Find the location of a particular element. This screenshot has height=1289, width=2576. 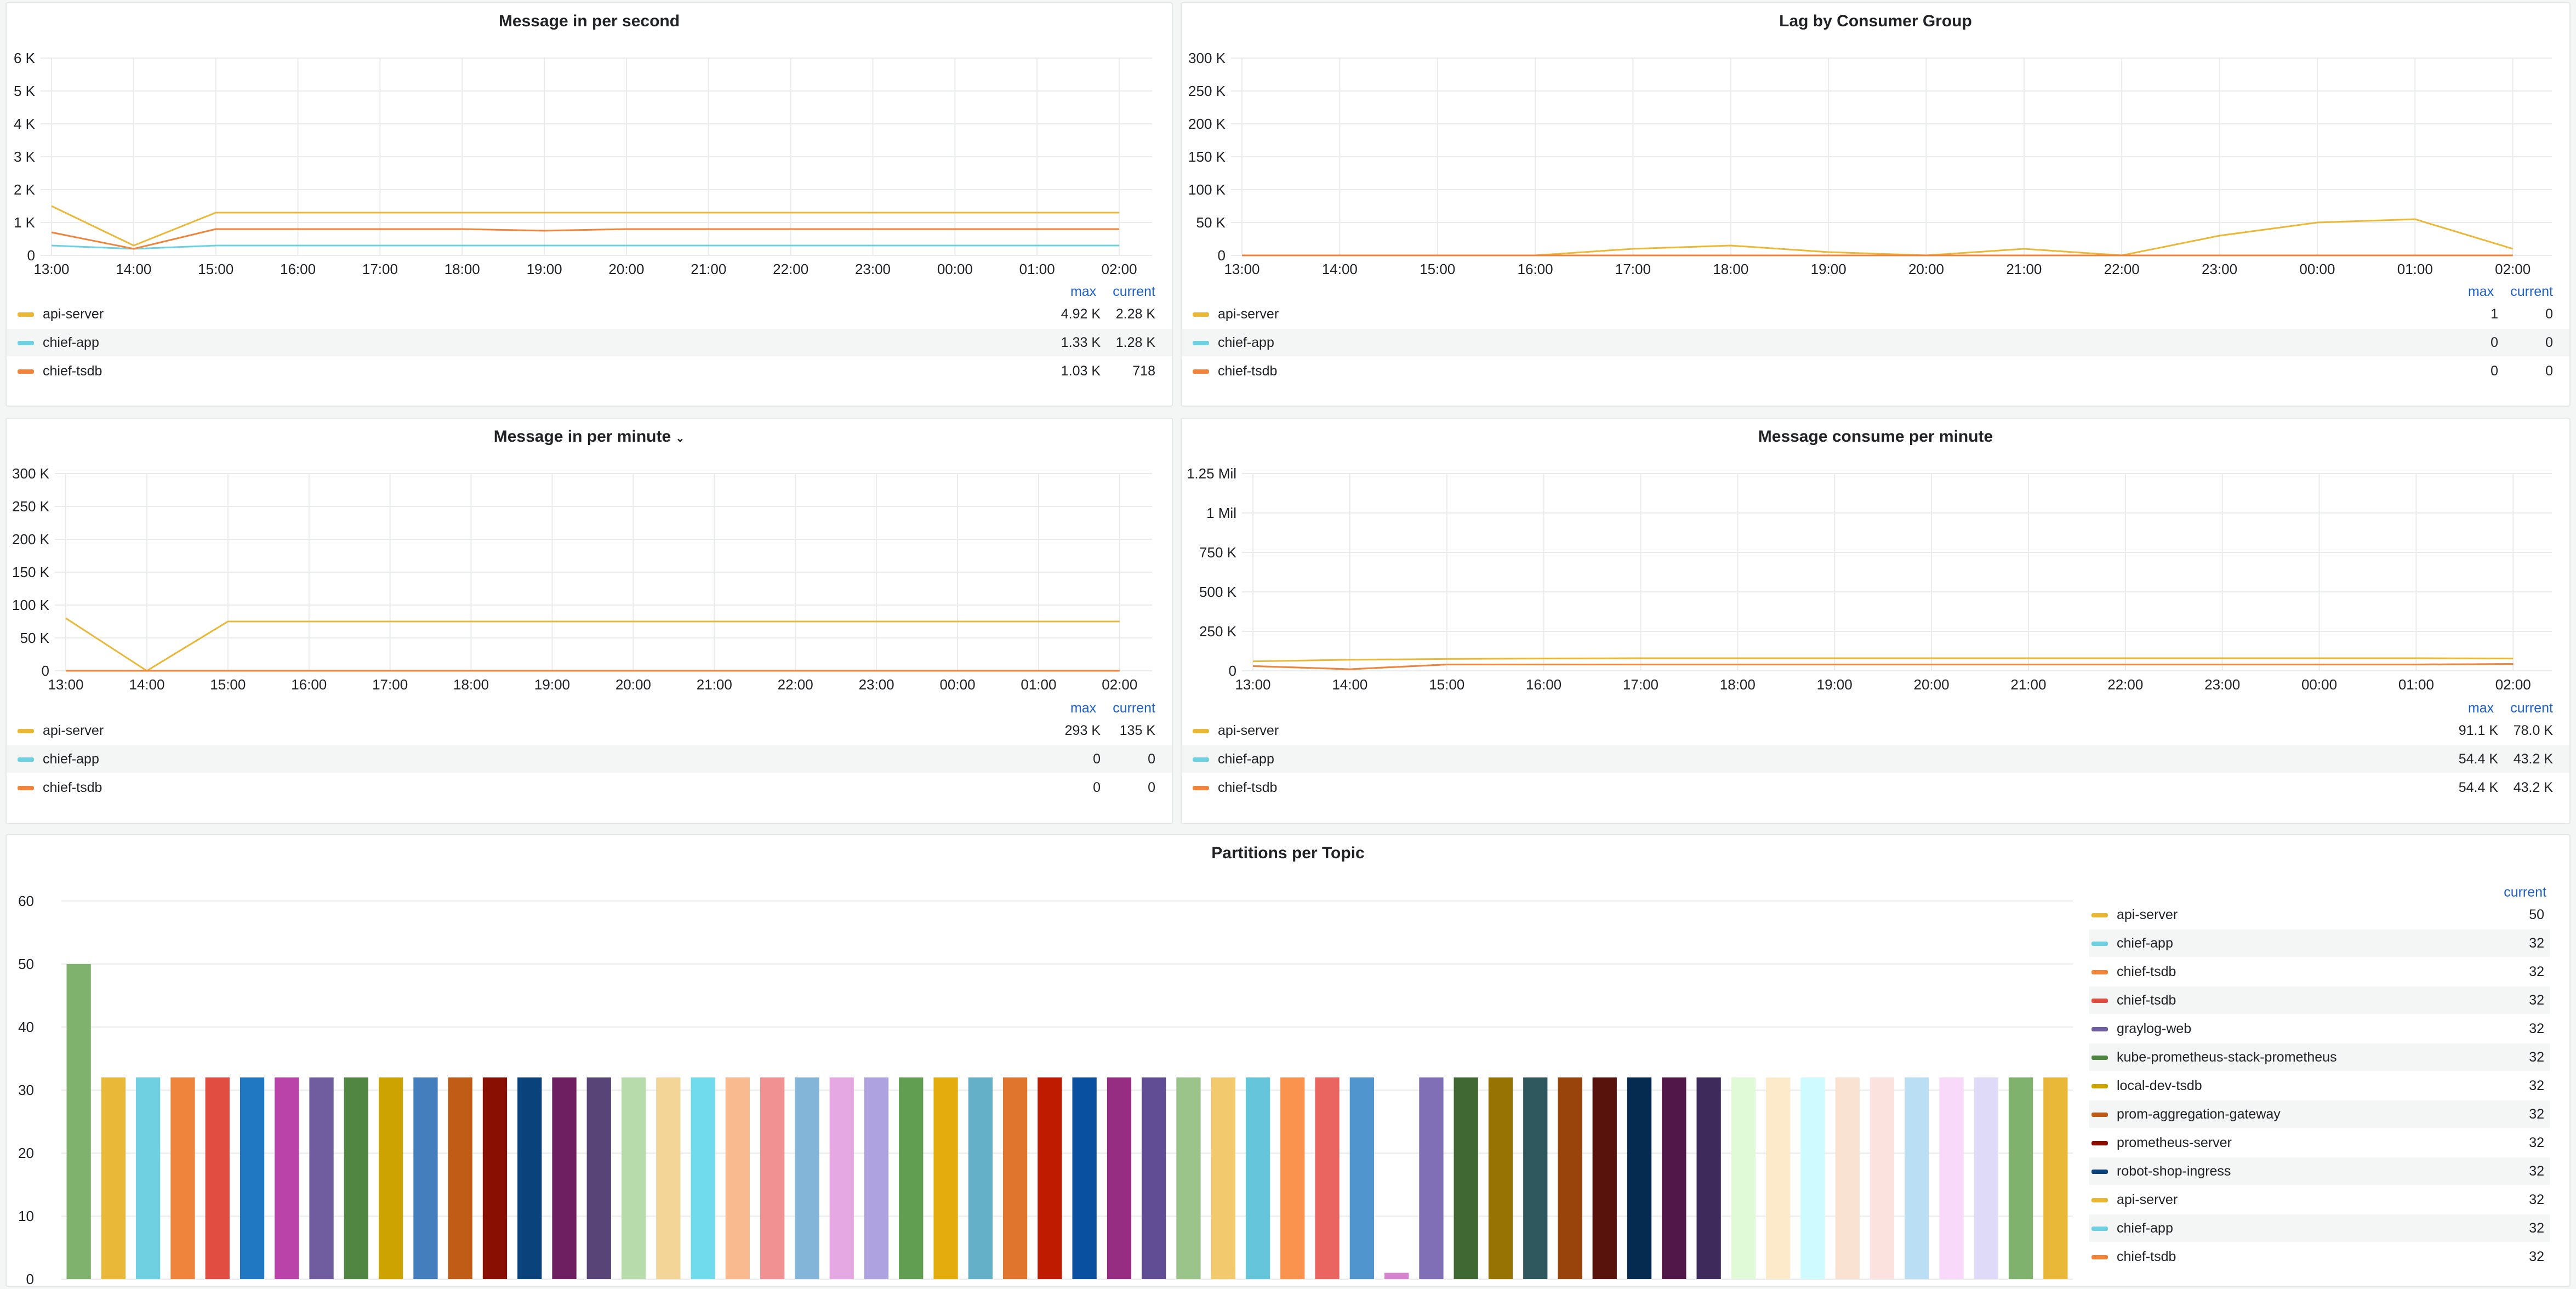

legend-item: chief-tsdb 1.03 K 718 is located at coordinates (589, 371).